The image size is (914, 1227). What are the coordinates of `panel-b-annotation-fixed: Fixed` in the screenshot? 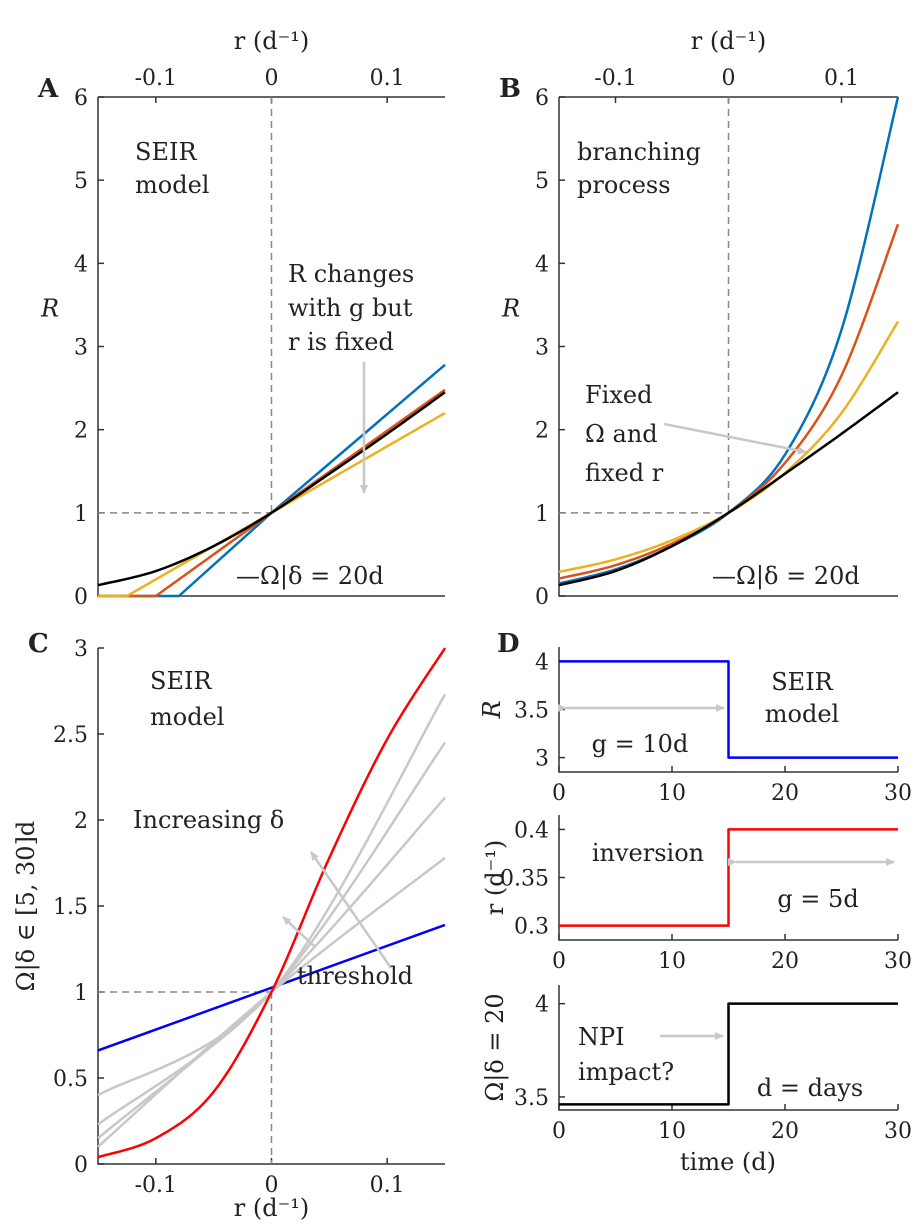 It's located at (618, 395).